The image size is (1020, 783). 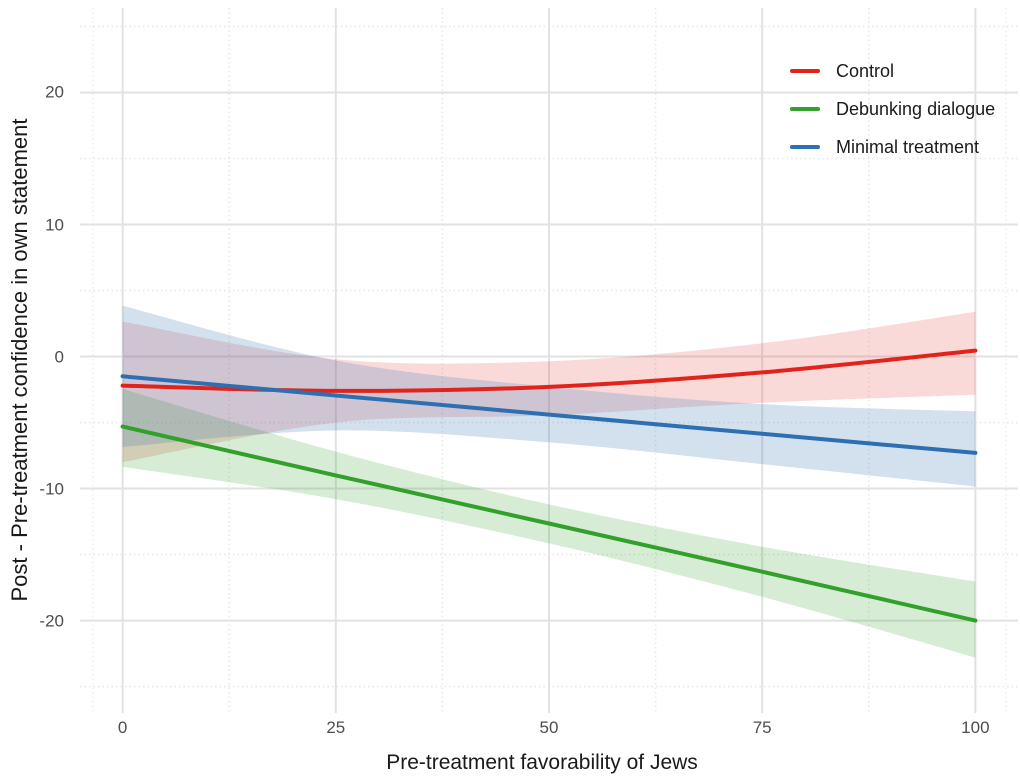 I want to click on y-tick-label: 0, so click(x=59, y=357).